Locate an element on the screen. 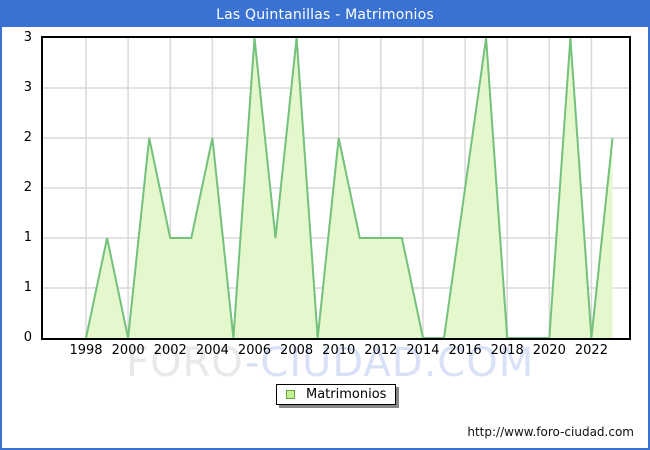 The height and width of the screenshot is (450, 650). watermark: FORO-CIUDAD.COM is located at coordinates (330, 363).